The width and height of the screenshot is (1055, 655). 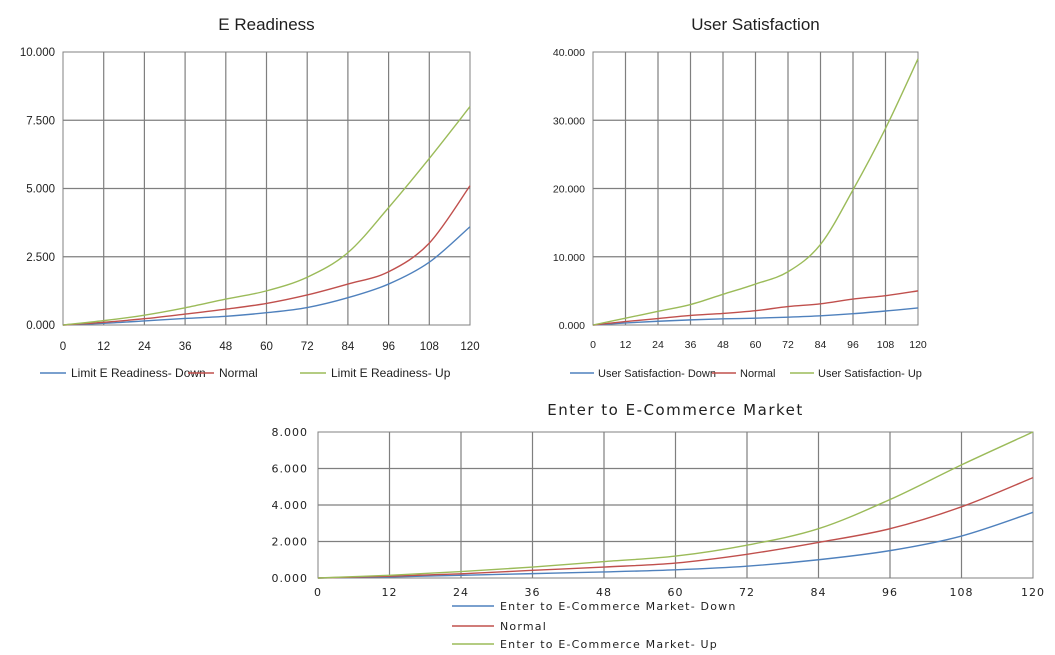 What do you see at coordinates (290, 432) in the screenshot?
I see `y-tick-label: 8.000` at bounding box center [290, 432].